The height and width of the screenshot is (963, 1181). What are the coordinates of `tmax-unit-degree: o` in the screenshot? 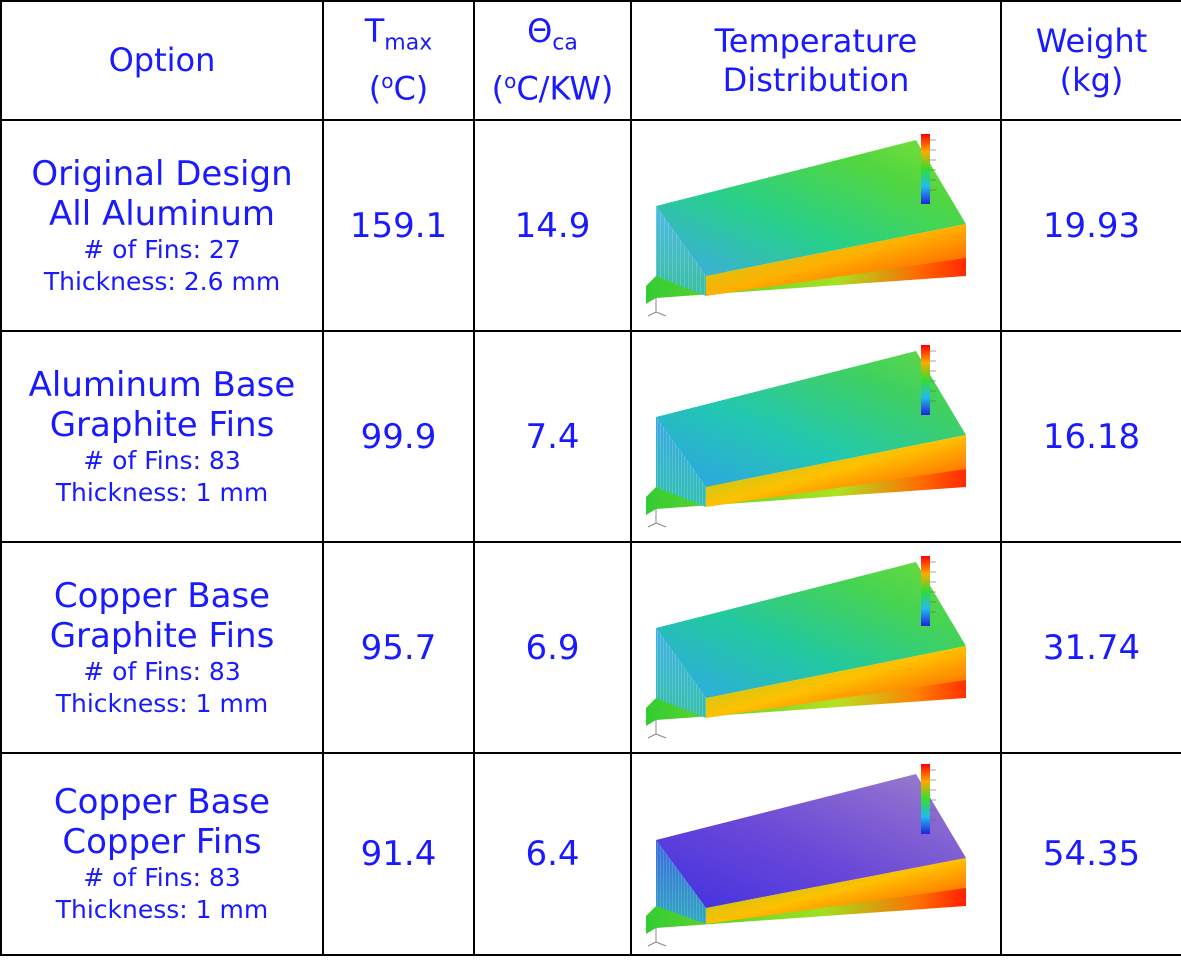 It's located at (387, 81).